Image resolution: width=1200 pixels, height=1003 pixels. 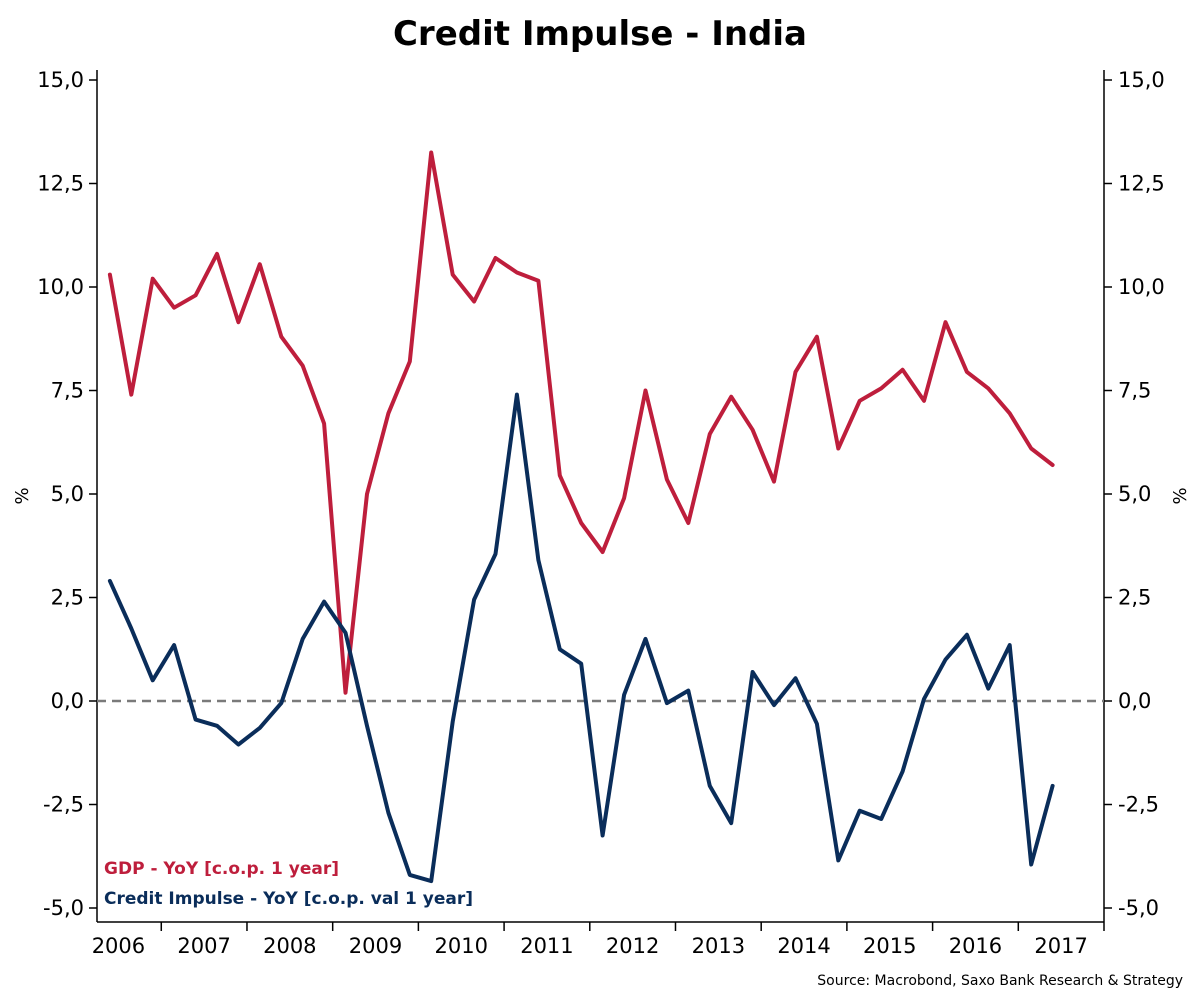 I want to click on right-y-tick-label: -5,0, so click(x=1138, y=908).